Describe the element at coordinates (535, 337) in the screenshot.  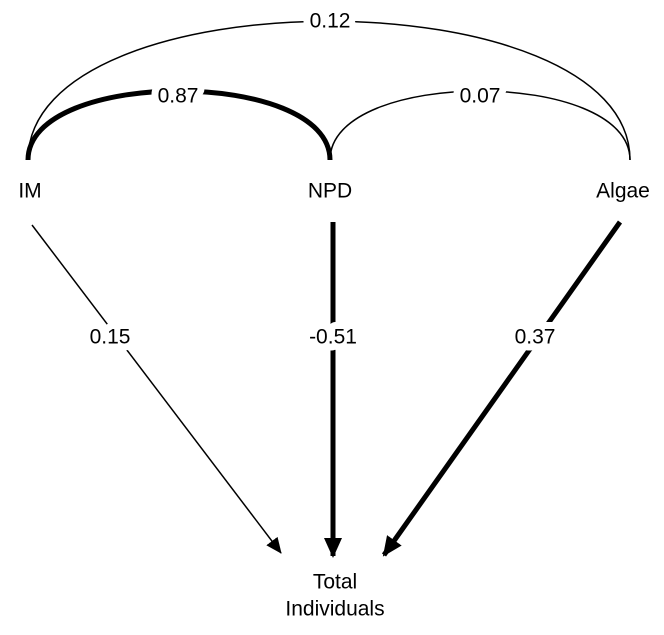
I see `edge-label: 0.37` at that location.